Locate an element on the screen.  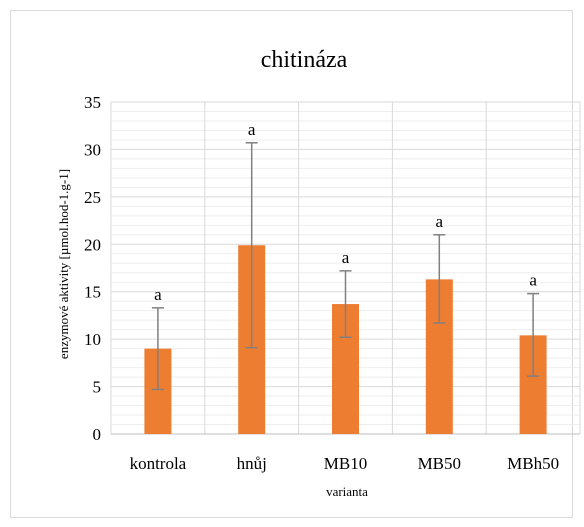
x-tick-label: MB50 is located at coordinates (439, 463).